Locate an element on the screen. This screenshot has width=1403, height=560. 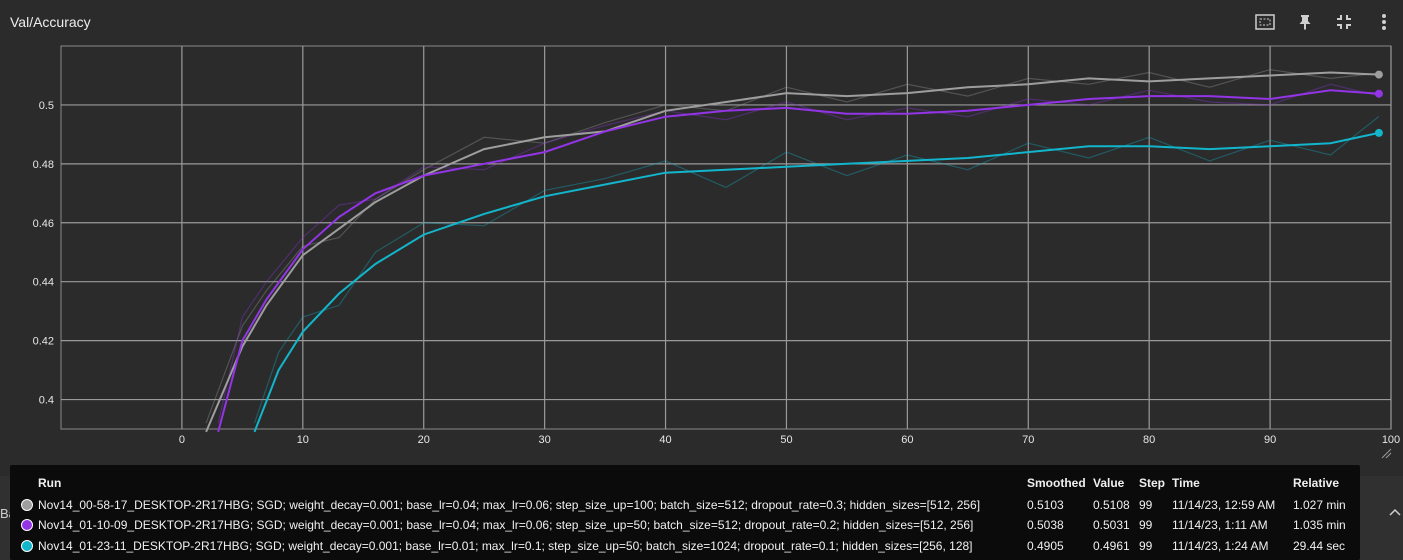
raw-value: 0.5108 is located at coordinates (1111, 505).